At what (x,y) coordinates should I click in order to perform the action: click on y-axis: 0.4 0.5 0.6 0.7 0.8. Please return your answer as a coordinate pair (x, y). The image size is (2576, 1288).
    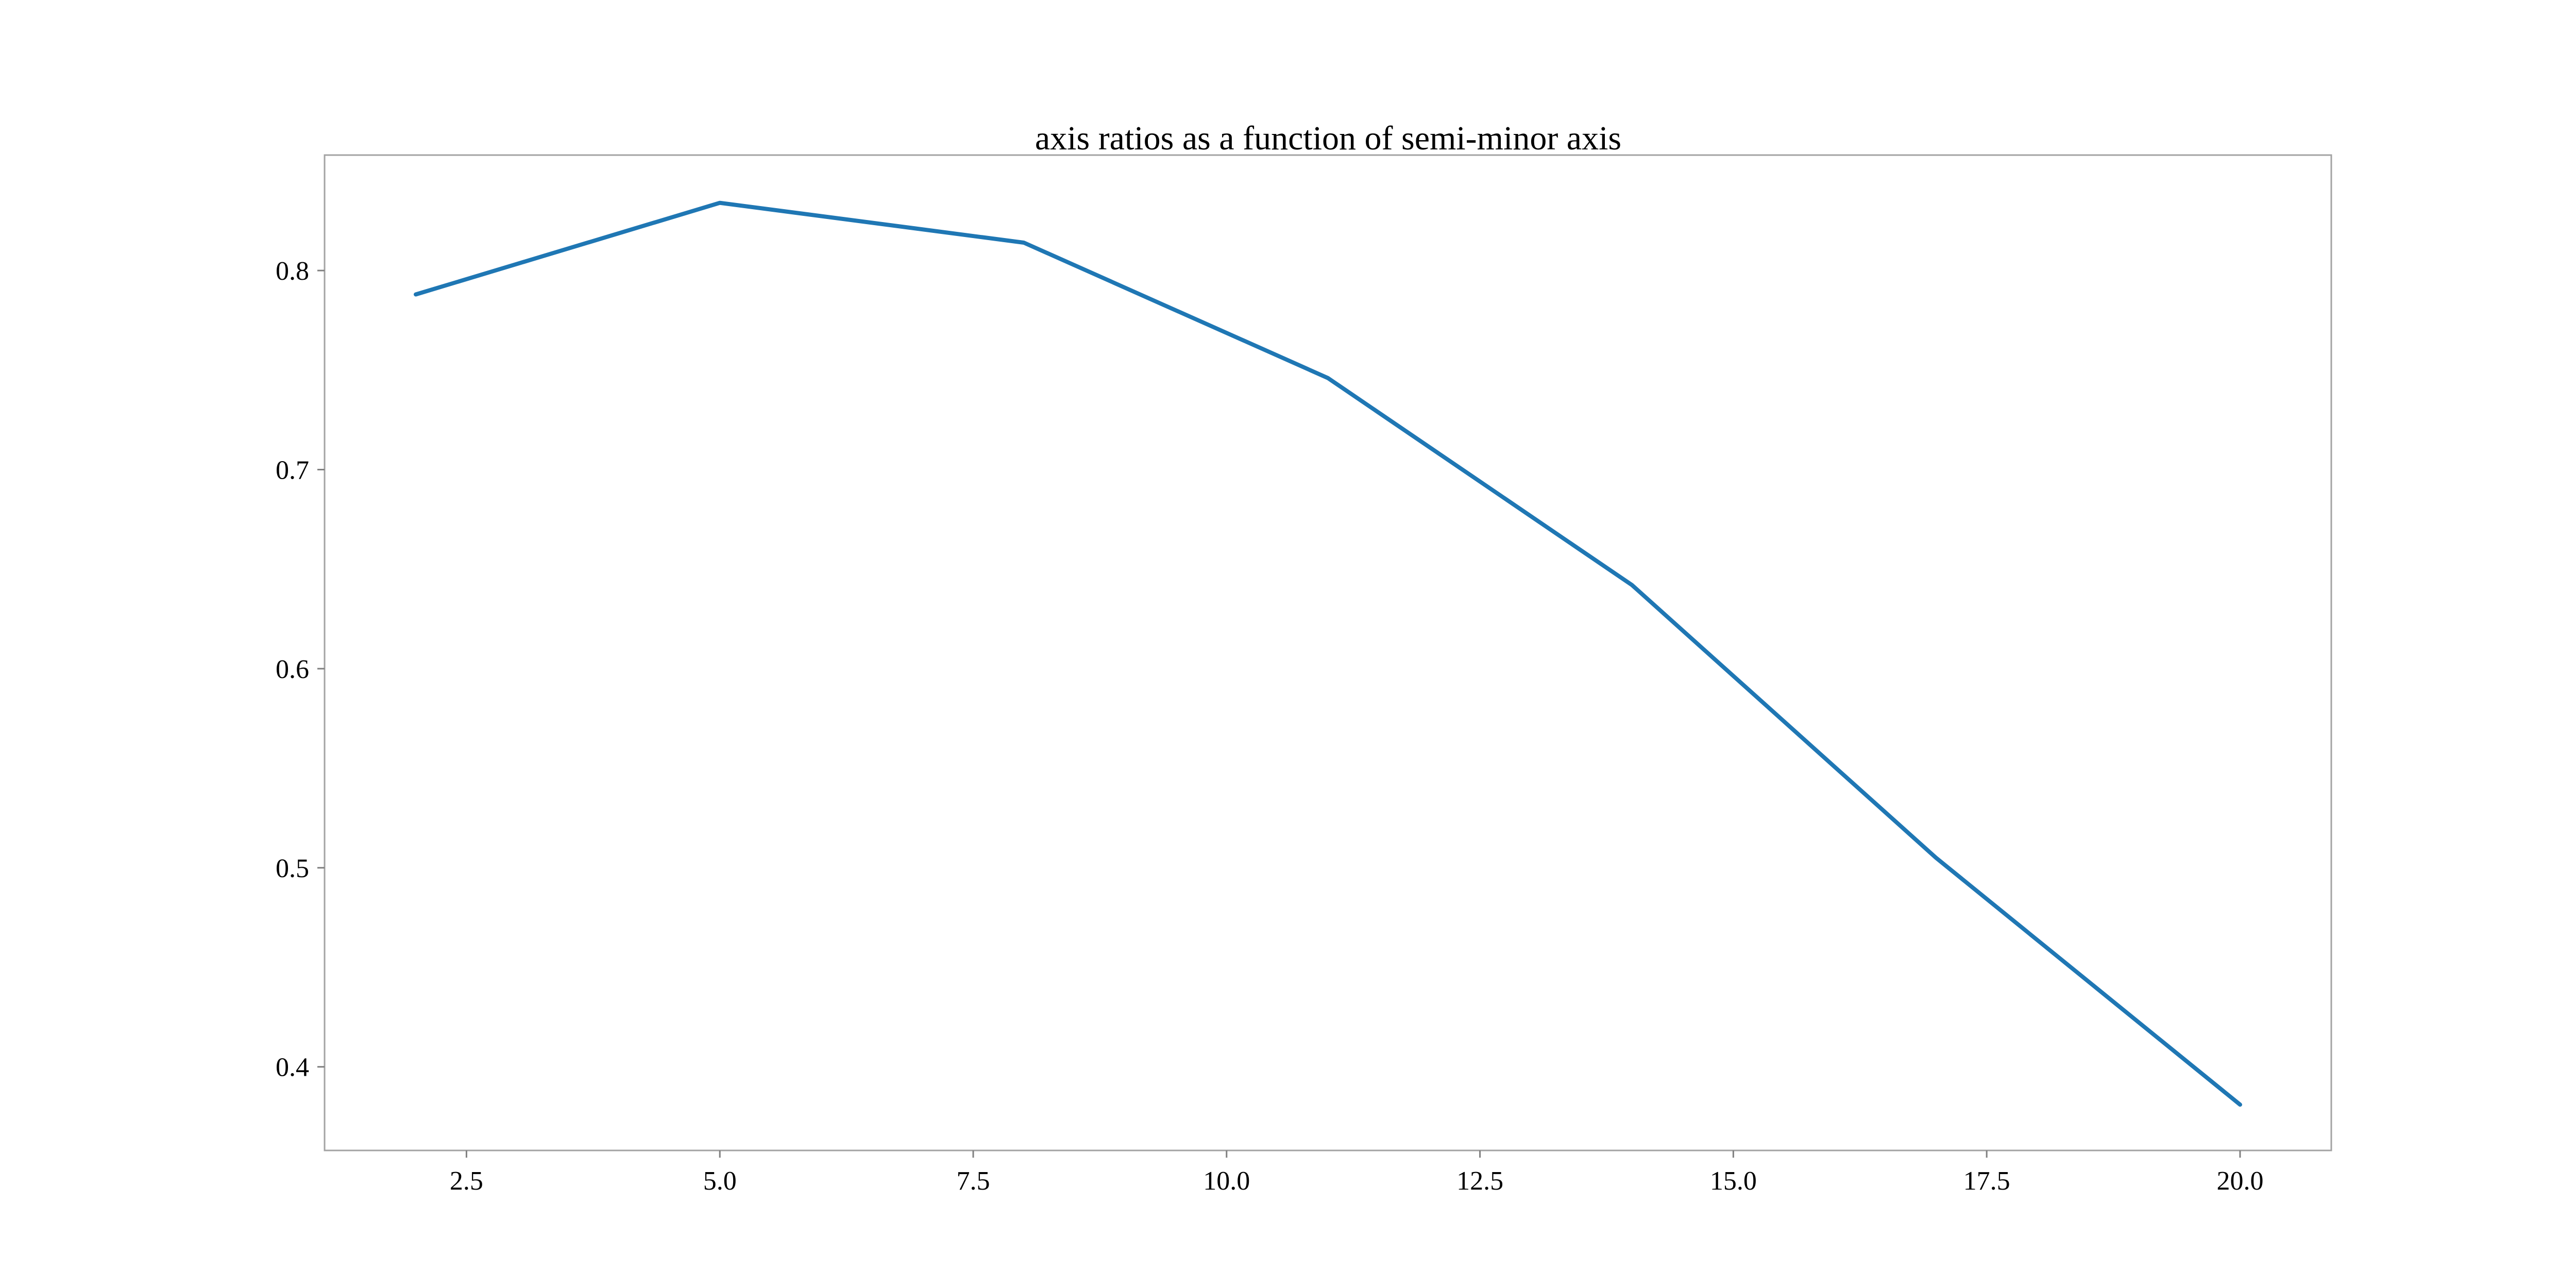
    Looking at the image, I should click on (300, 669).